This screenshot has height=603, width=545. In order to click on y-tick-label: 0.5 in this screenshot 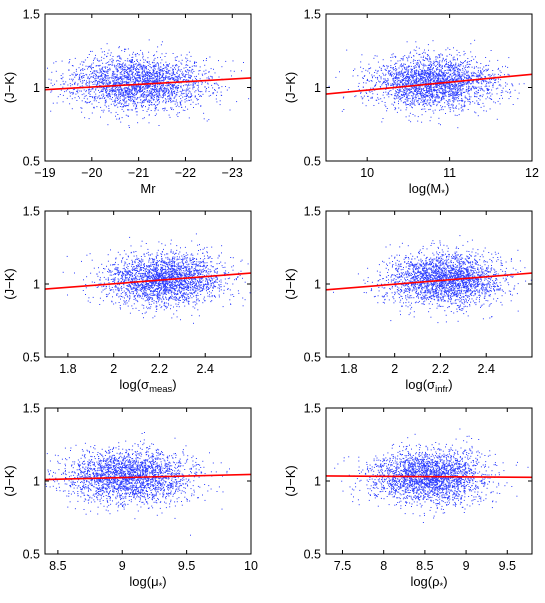, I will do `click(31, 162)`.